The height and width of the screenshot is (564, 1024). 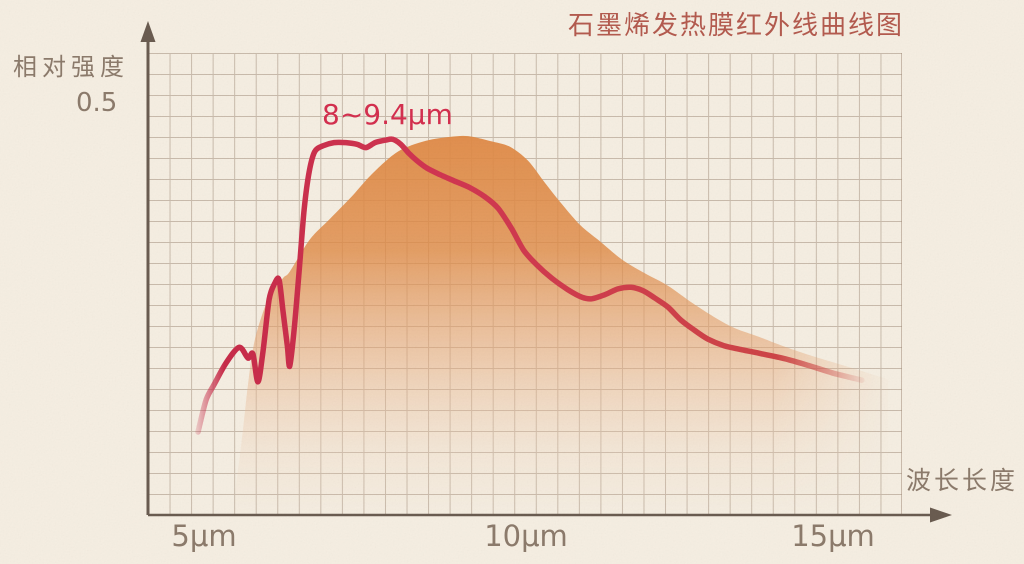 I want to click on y-axis-tick-label: 0.5, so click(x=97, y=103).